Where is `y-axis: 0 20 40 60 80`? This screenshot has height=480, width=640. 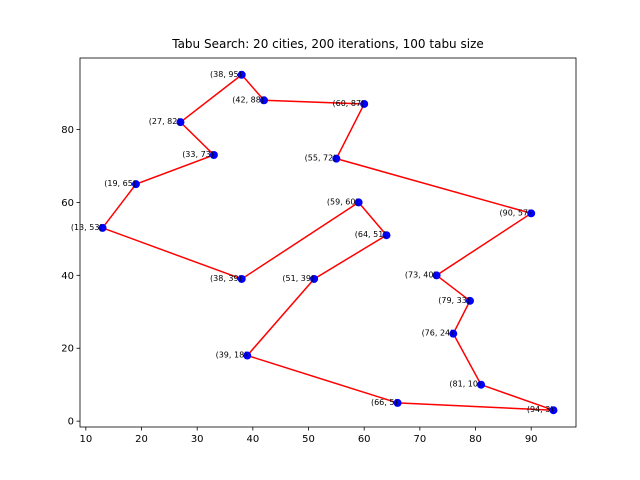 y-axis: 0 20 40 60 80 is located at coordinates (70, 276).